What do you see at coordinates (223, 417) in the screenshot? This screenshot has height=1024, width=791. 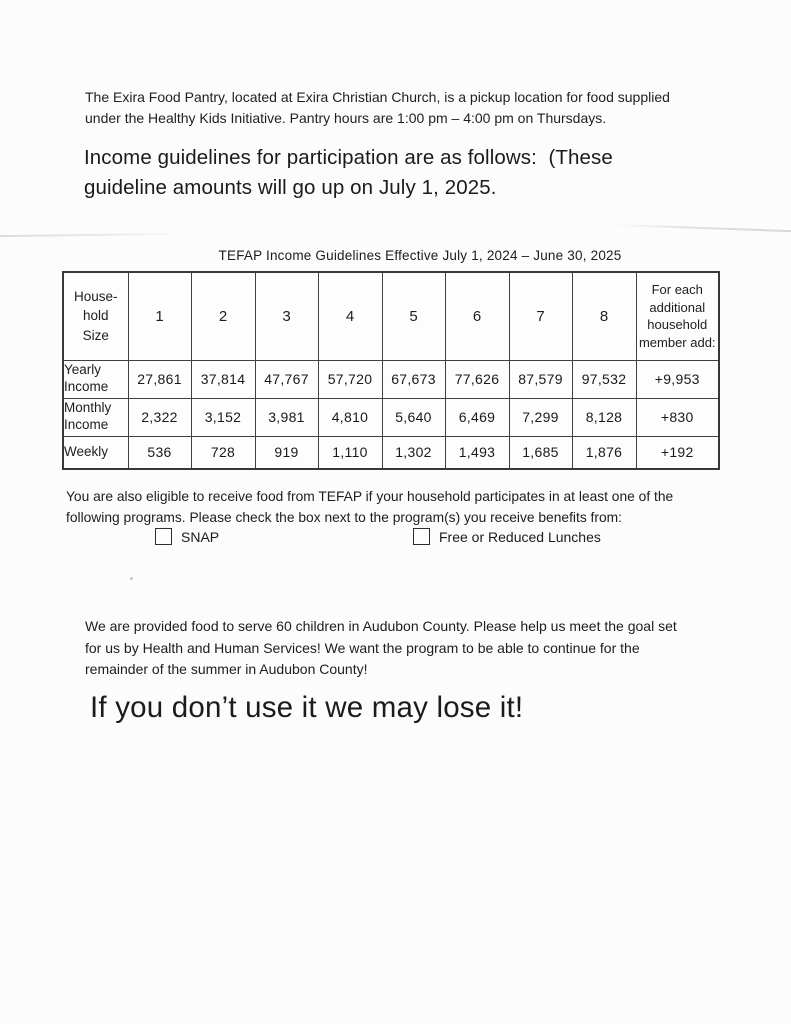 I see `table-cell: 3,152` at bounding box center [223, 417].